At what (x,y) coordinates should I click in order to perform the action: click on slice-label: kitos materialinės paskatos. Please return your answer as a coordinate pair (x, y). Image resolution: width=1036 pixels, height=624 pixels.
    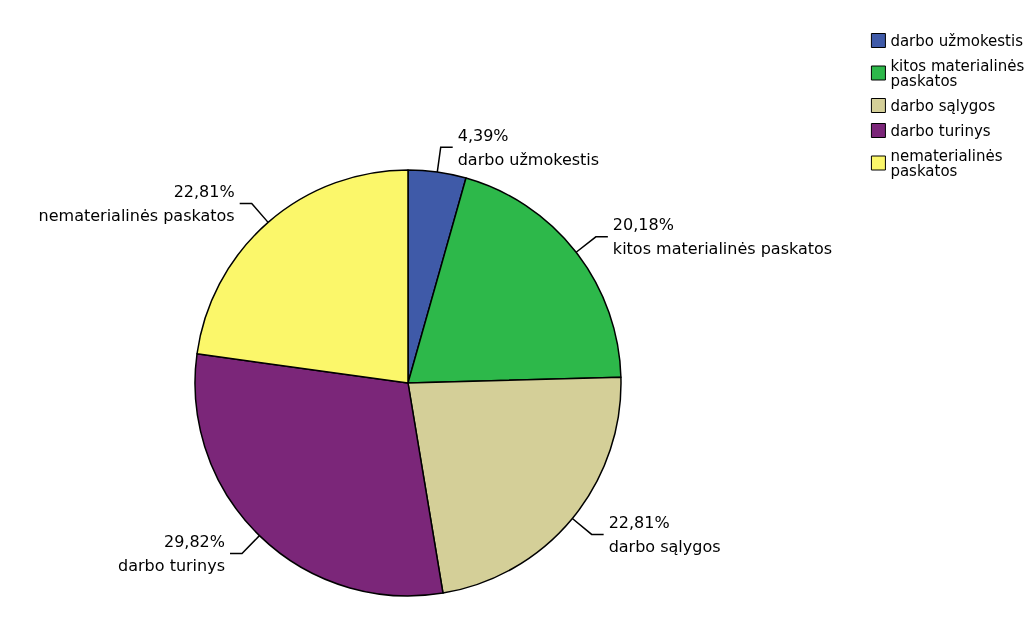
    Looking at the image, I should click on (722, 249).